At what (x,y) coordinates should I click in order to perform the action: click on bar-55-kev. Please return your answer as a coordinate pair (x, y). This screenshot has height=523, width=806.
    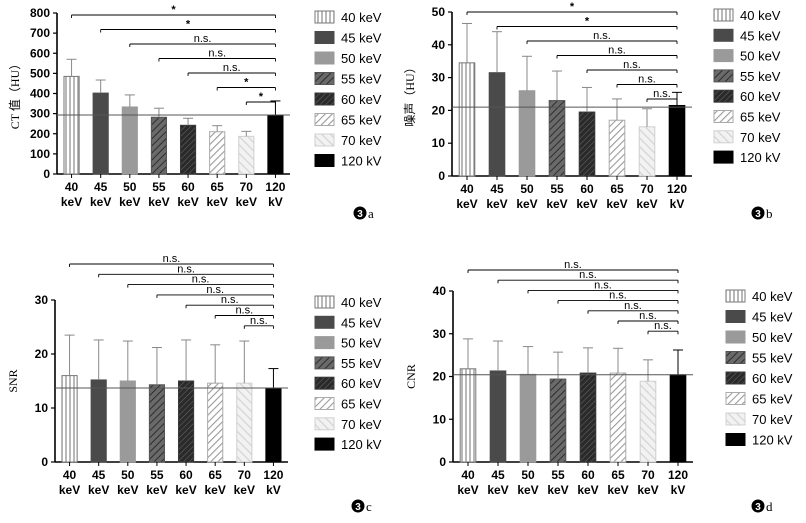
    Looking at the image, I should click on (558, 420).